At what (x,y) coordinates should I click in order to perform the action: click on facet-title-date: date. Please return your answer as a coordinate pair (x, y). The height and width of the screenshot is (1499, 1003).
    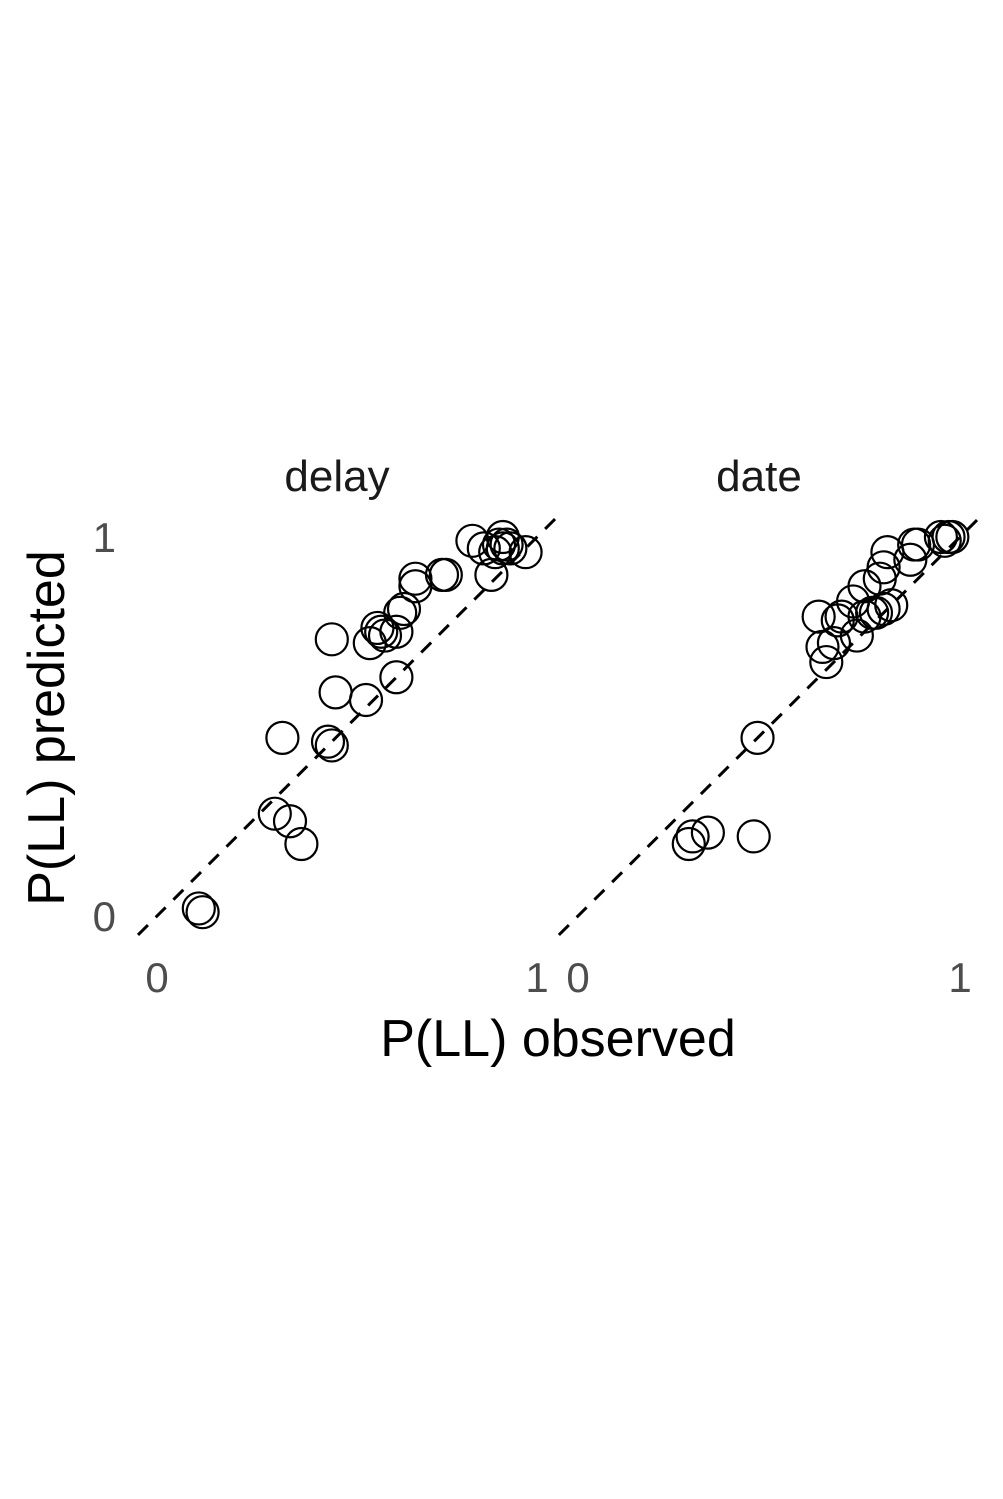
    Looking at the image, I should click on (759, 476).